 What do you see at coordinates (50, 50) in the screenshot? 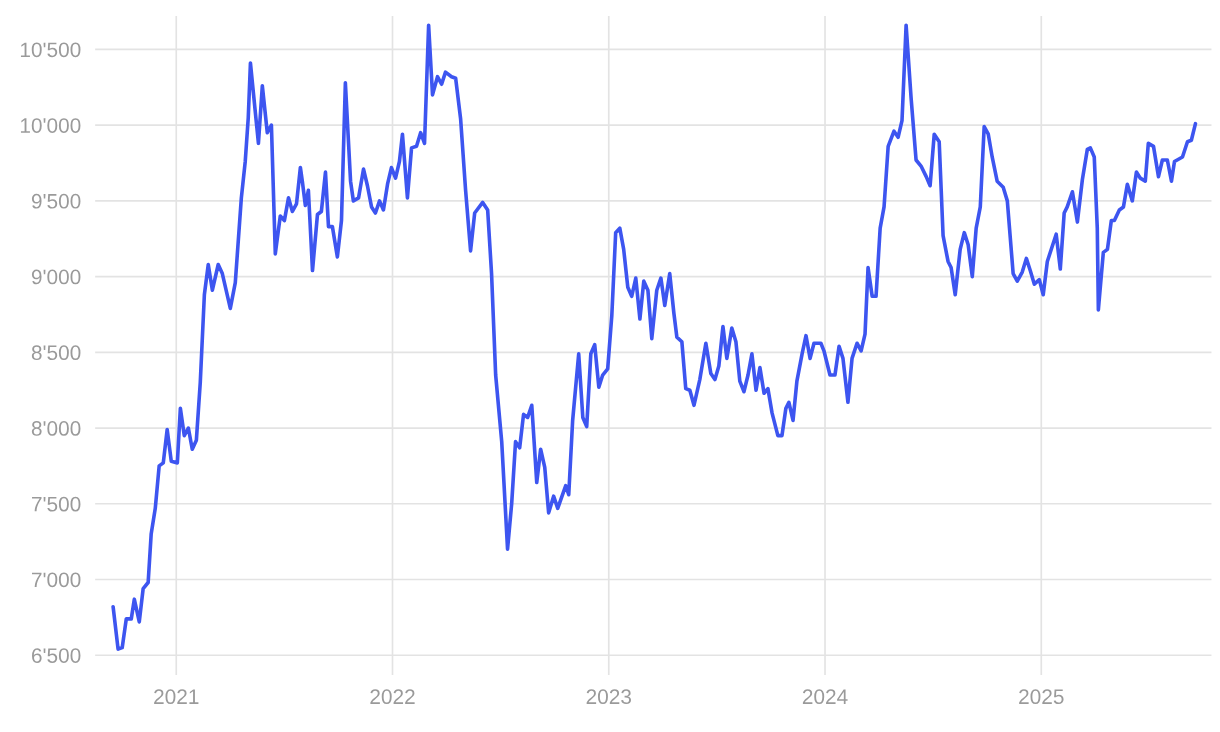
I see `y-tick-label: 10'500` at bounding box center [50, 50].